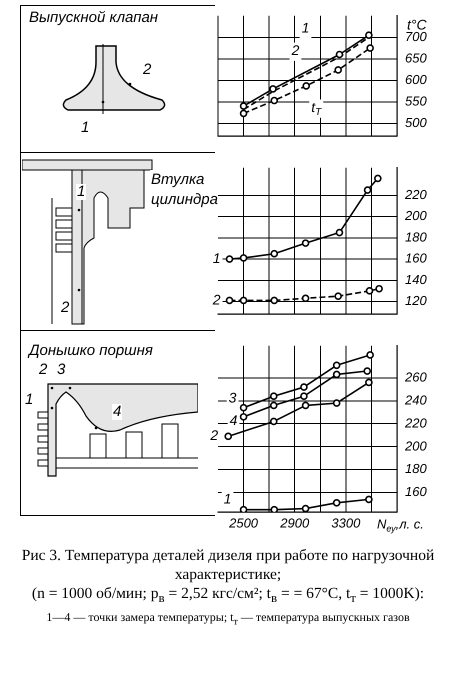 The image size is (450, 691). Describe the element at coordinates (416, 400) in the screenshot. I see `y-tick-label: 240` at that location.